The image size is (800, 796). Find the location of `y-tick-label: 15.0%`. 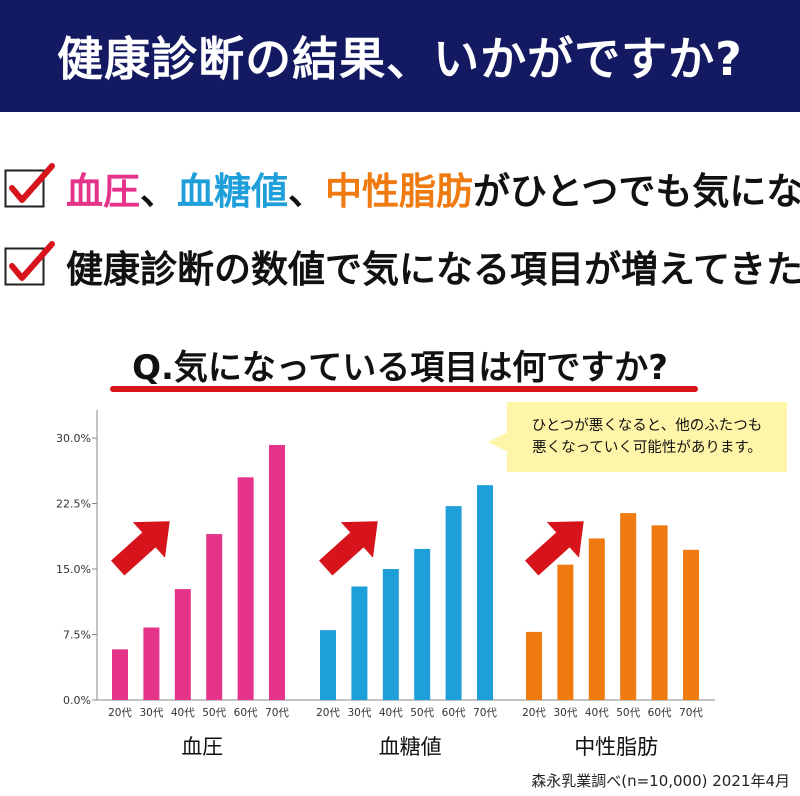

y-tick-label: 15.0% is located at coordinates (73, 569).